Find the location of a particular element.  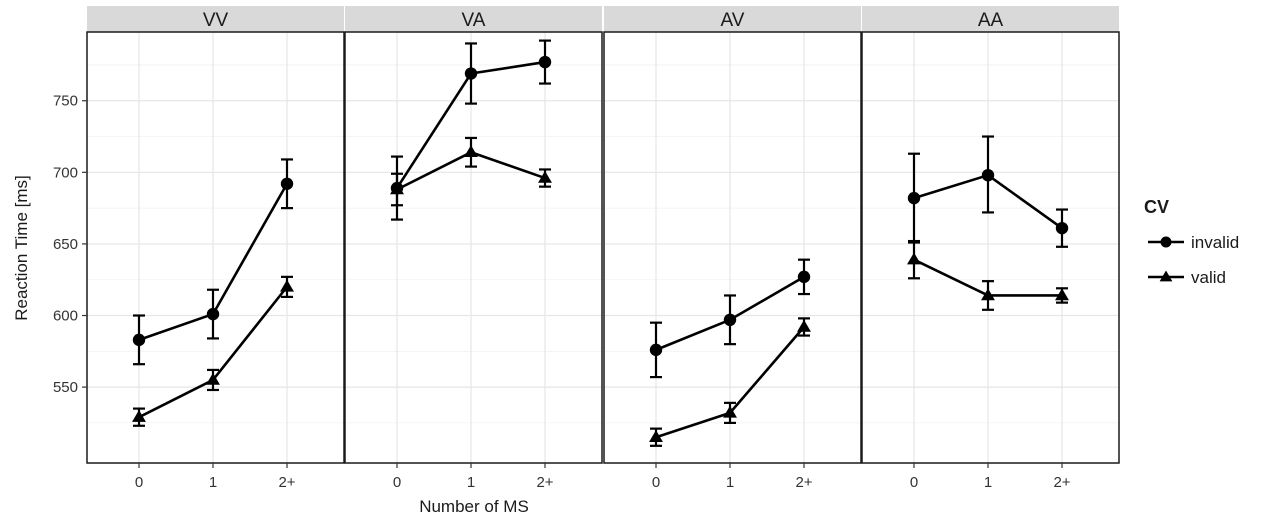

legend-label: invalid is located at coordinates (1215, 242).